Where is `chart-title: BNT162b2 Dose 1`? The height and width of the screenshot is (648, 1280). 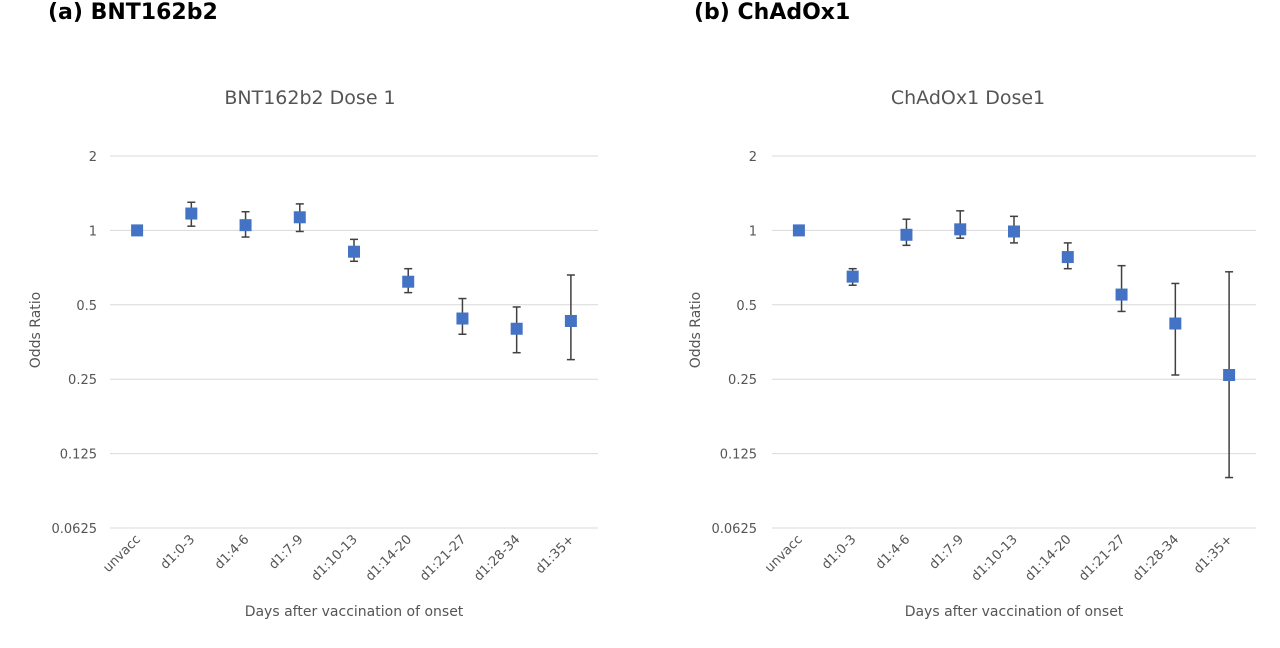
chart-title: BNT162b2 Dose 1 is located at coordinates (309, 98).